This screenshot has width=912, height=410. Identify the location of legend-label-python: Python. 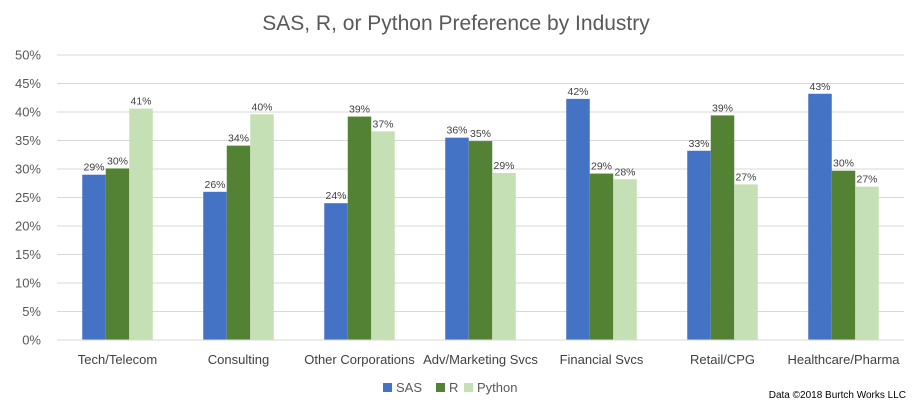
(497, 387).